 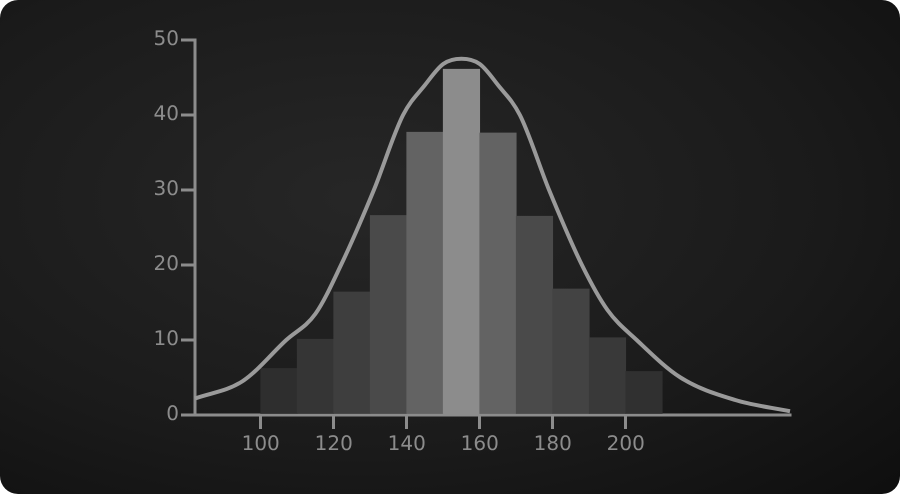 I want to click on y-tick-label: 50, so click(x=166, y=38).